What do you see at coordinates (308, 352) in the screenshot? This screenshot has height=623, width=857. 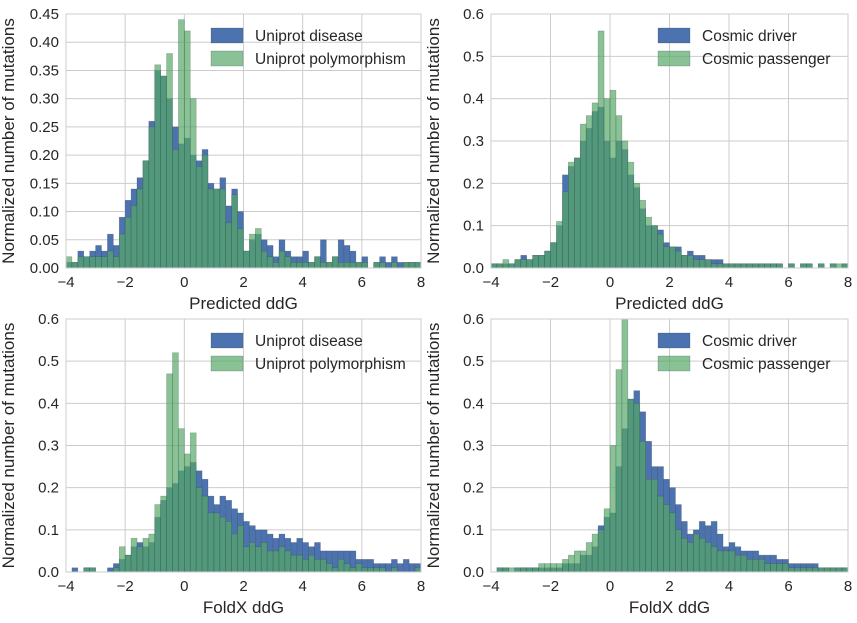 I see `legend: Uniprot disease Uniprot polymorphism` at bounding box center [308, 352].